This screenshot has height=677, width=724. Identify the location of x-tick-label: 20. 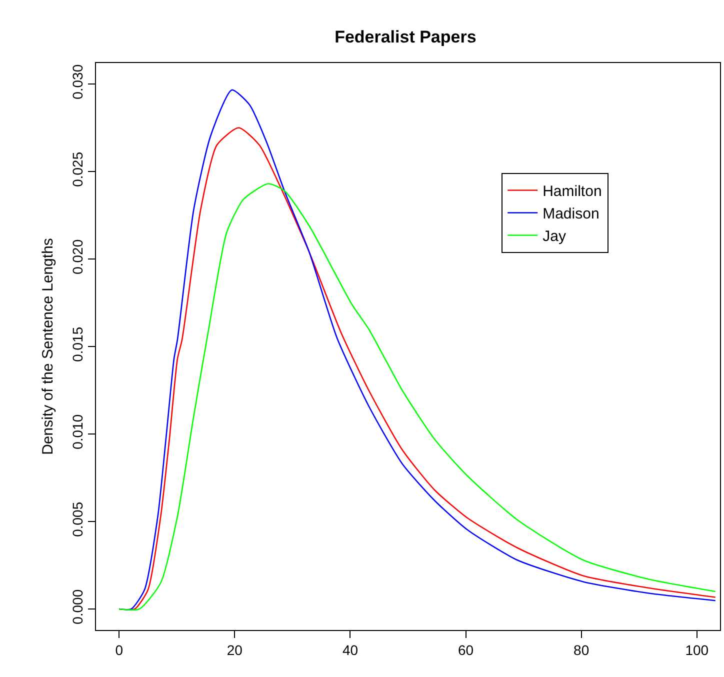
(234, 650).